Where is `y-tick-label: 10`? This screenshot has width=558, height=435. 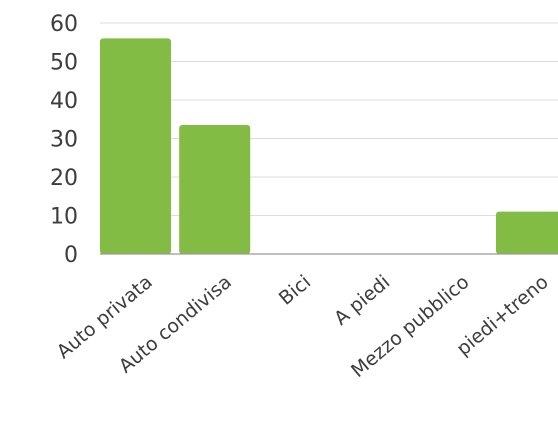
y-tick-label: 10 is located at coordinates (64, 217).